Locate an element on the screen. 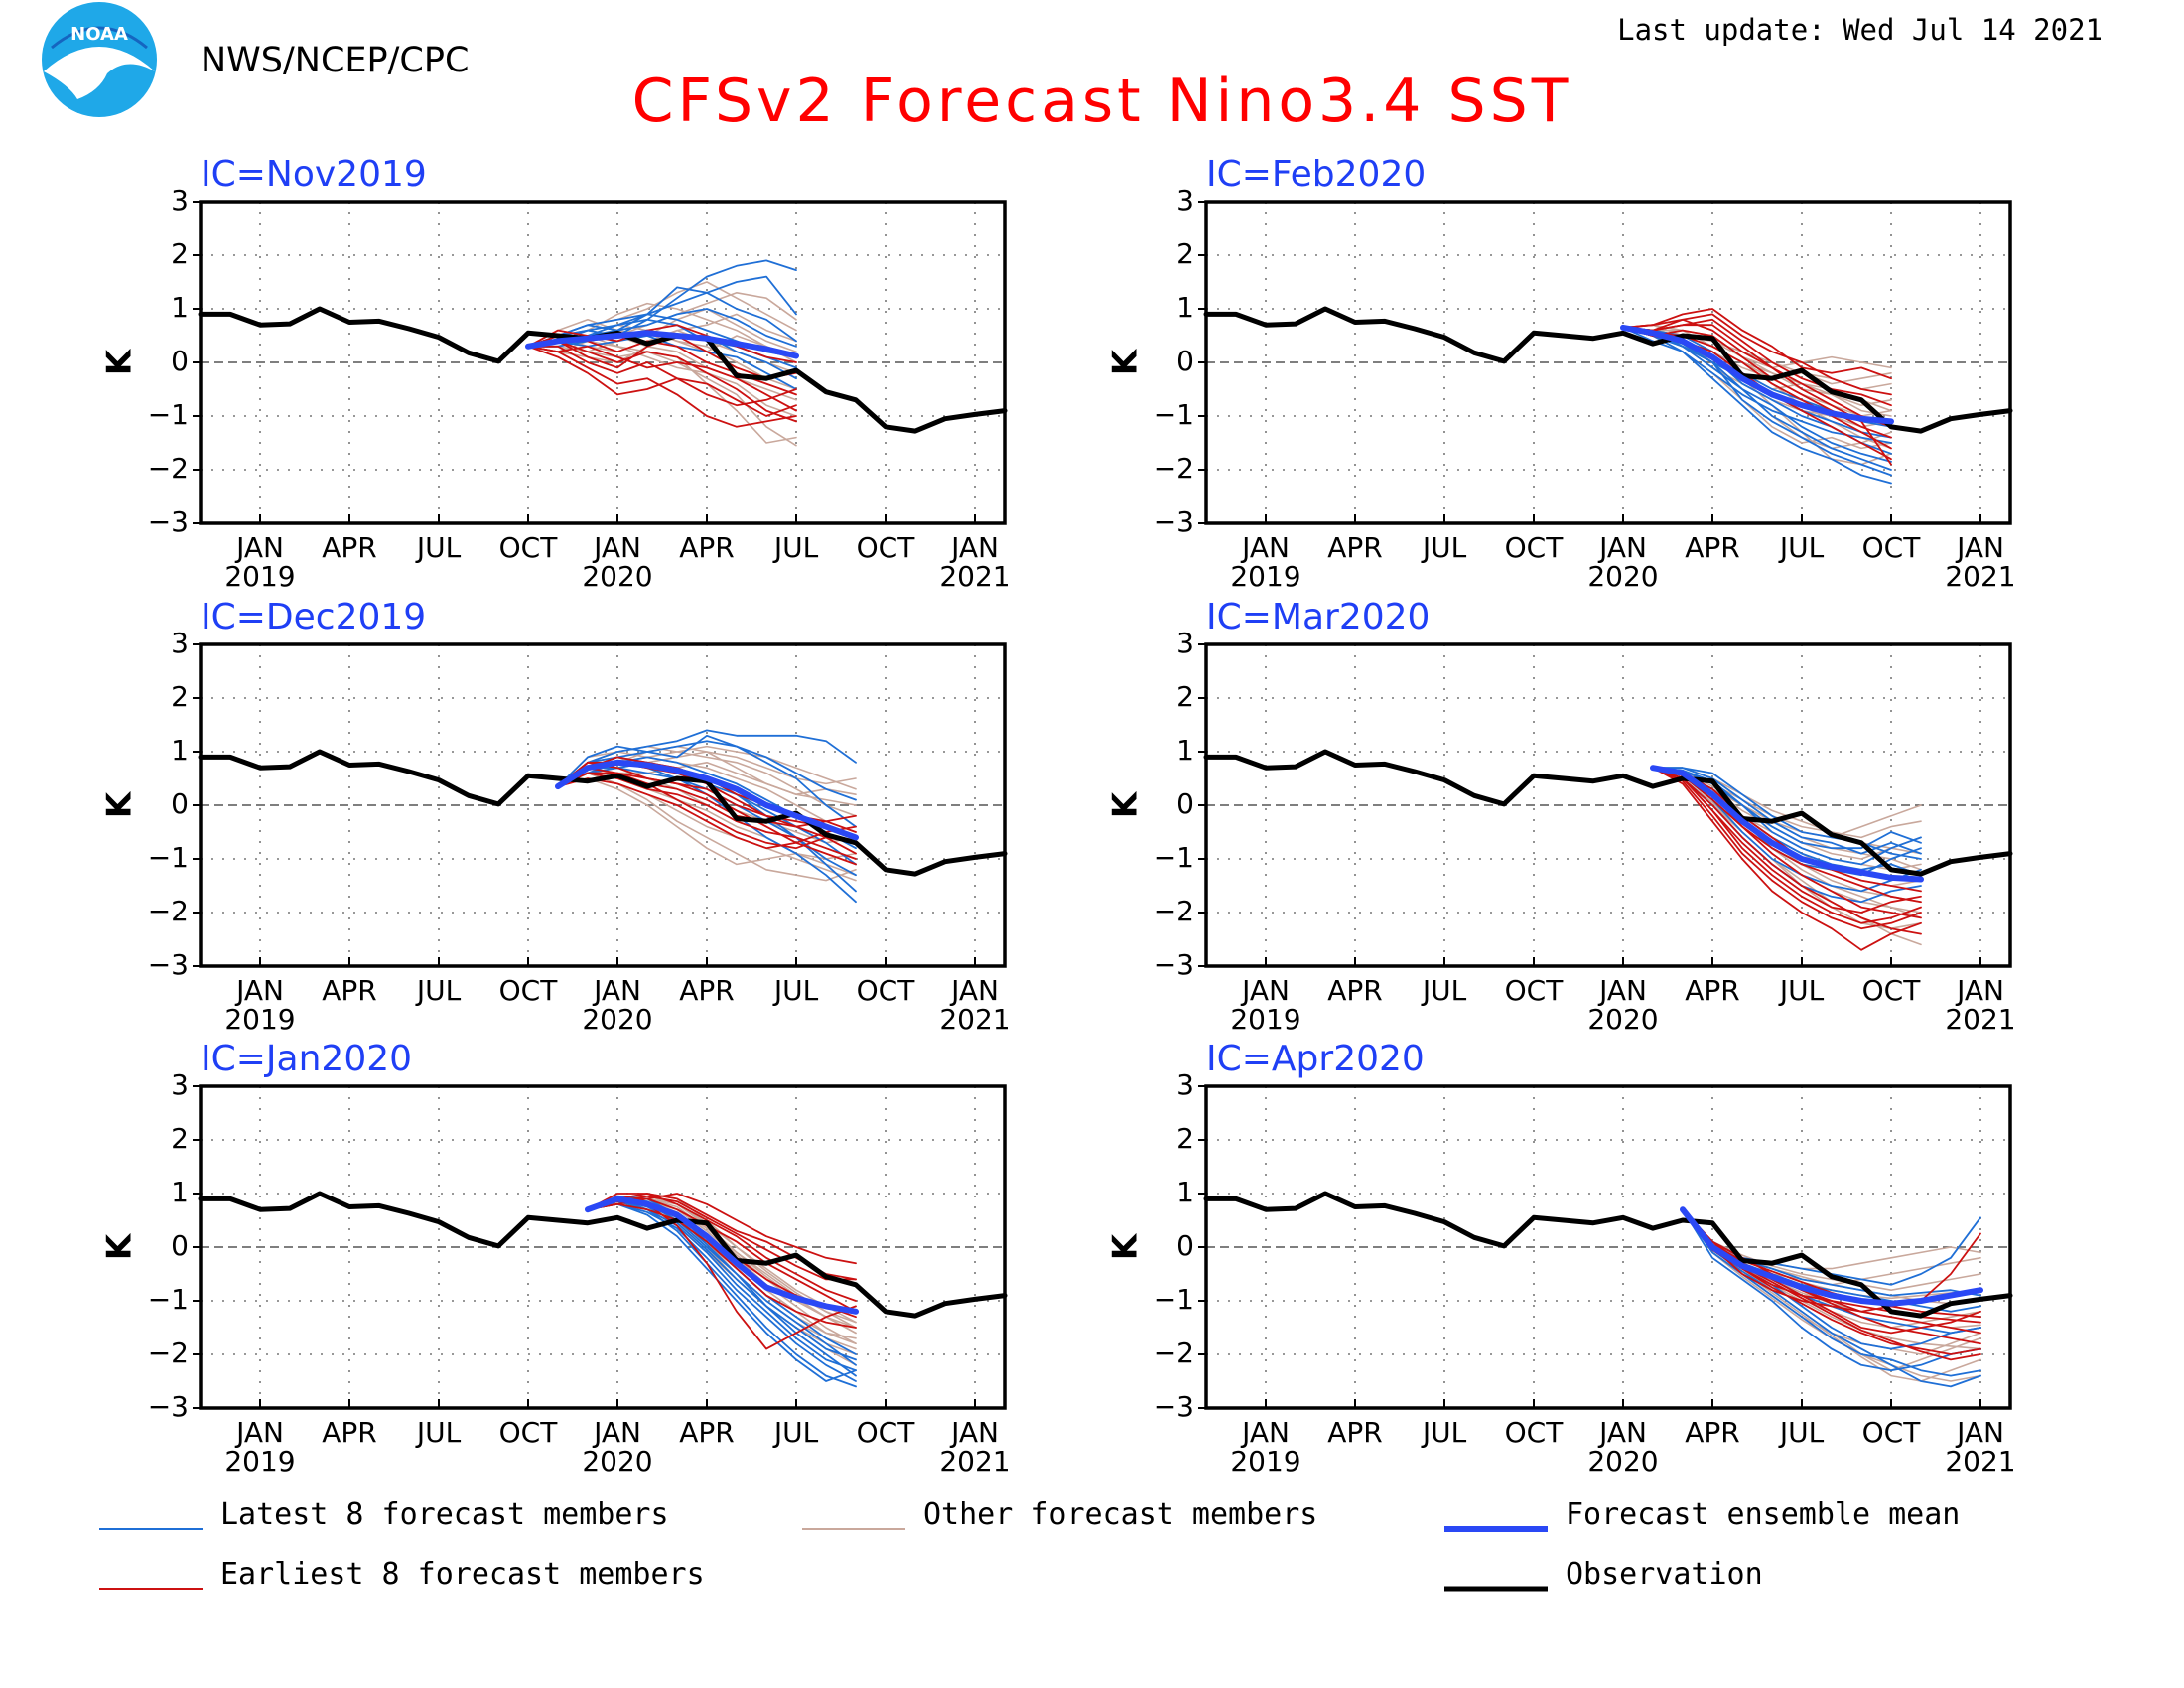  legend-label: Observation is located at coordinates (1664, 1574).